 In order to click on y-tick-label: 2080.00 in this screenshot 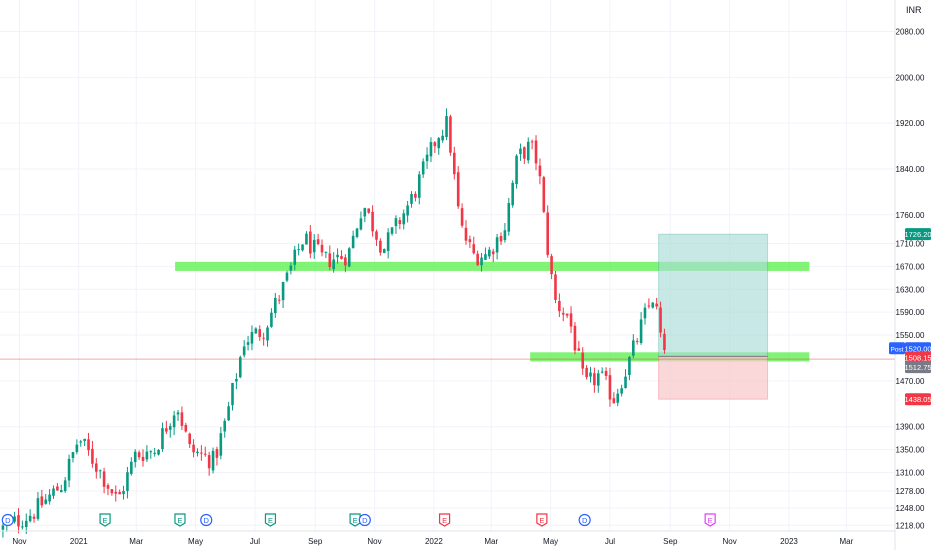, I will do `click(910, 32)`.